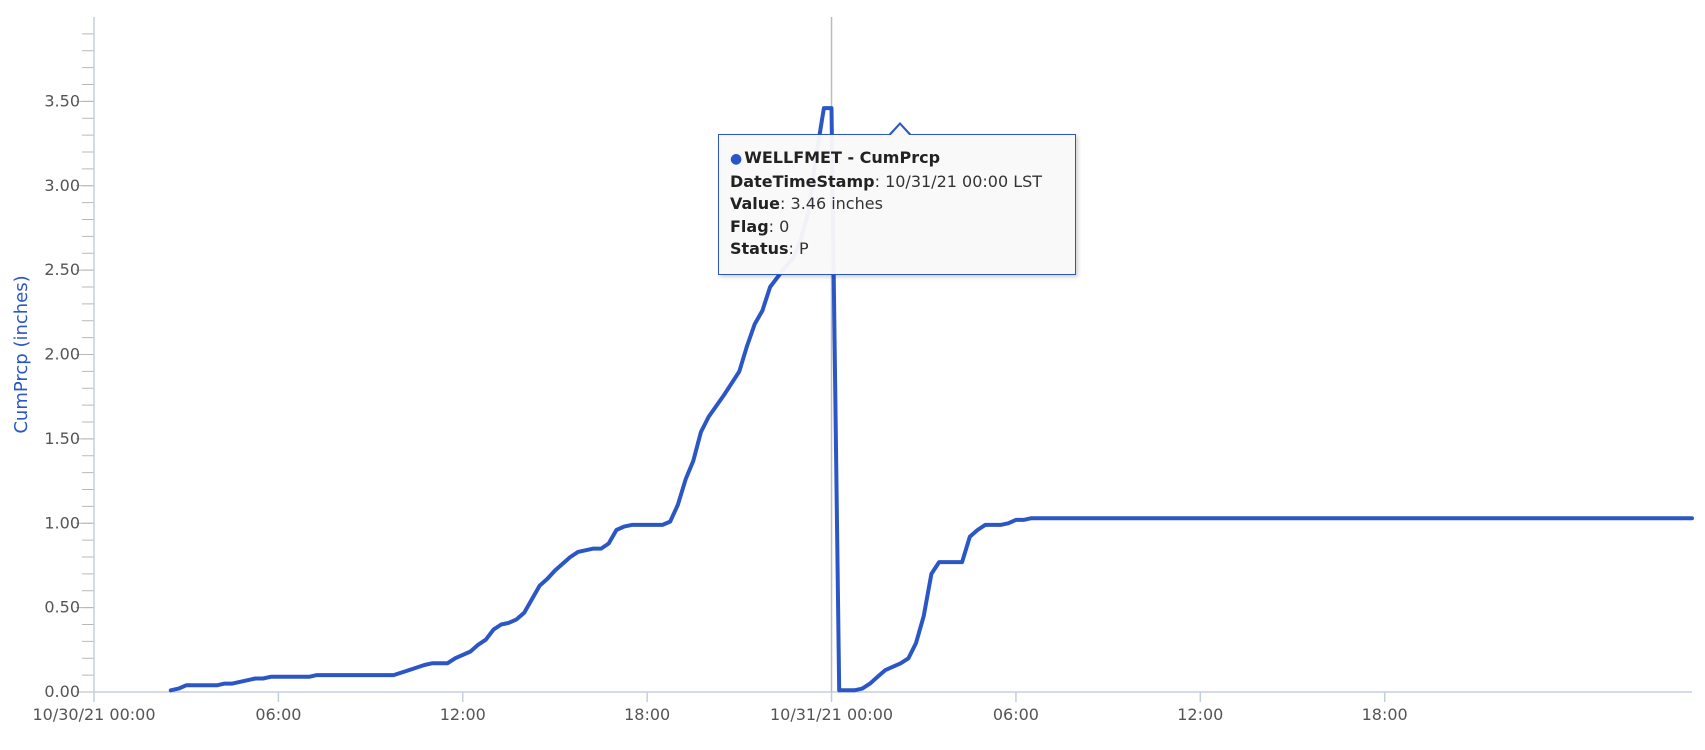 Image resolution: width=1705 pixels, height=750 pixels. I want to click on tooltip-status-value: : P, so click(798, 248).